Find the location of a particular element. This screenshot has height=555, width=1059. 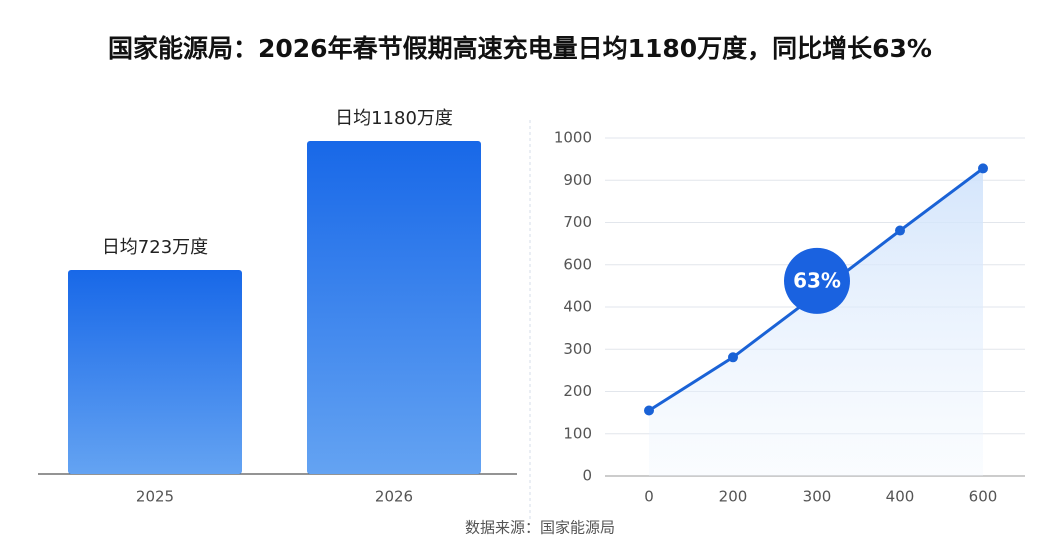

y-tick-label: 600 is located at coordinates (577, 264).